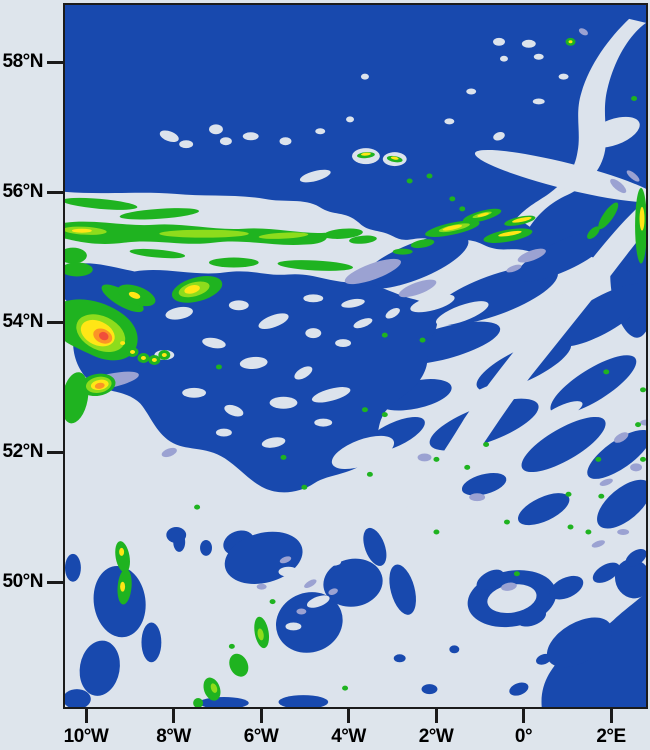 The width and height of the screenshot is (650, 750). Describe the element at coordinates (173, 736) in the screenshot. I see `lon-tick-label: 8°W` at that location.